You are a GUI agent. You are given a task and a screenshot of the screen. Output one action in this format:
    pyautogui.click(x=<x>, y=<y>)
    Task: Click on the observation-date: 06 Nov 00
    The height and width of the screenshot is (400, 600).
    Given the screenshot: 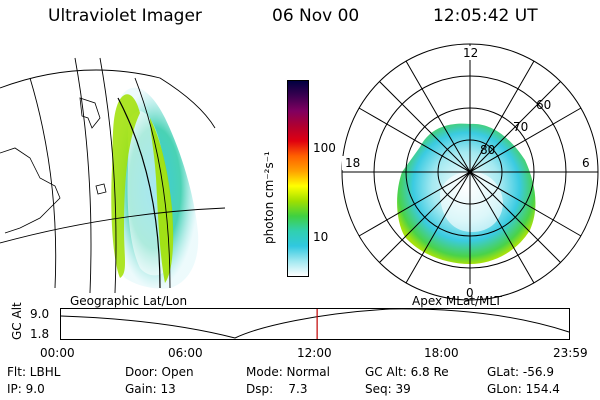 What is the action you would take?
    pyautogui.click(x=316, y=16)
    